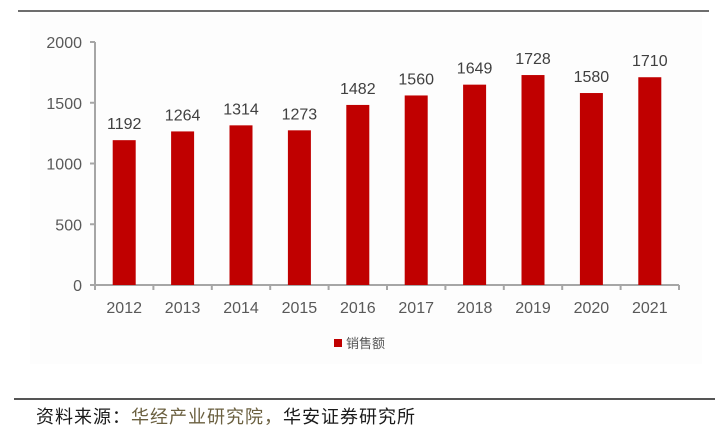 The image size is (720, 433). What do you see at coordinates (364, 399) in the screenshot?
I see `source-rule` at bounding box center [364, 399].